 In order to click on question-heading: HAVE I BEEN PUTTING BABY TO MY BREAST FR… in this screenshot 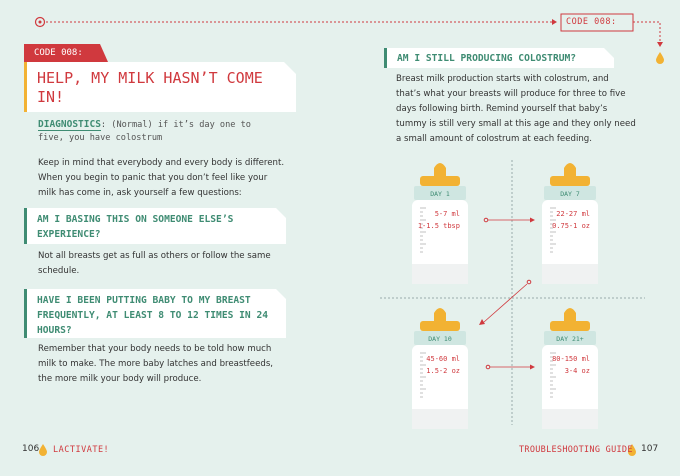, I will do `click(155, 313)`.